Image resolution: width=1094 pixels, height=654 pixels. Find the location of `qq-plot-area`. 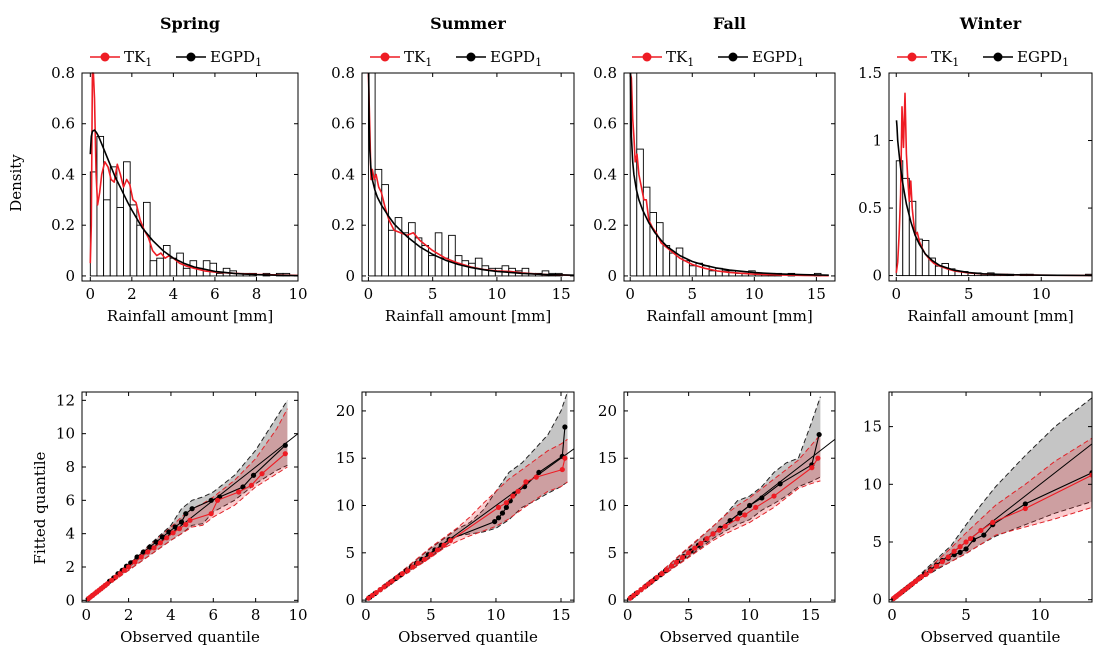

qq-plot-area is located at coordinates (731, 498).